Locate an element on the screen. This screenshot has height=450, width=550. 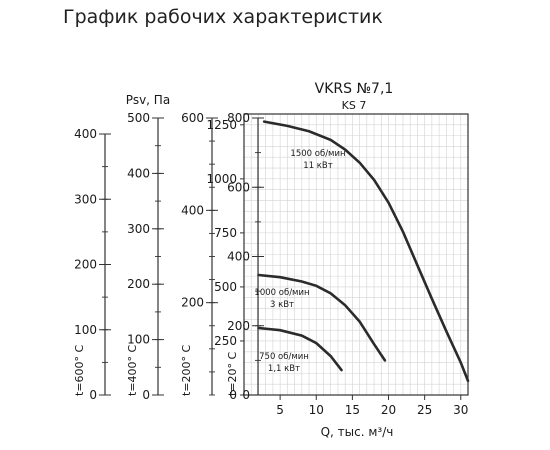
series-label-speed: 1500 об/мин is located at coordinates (317, 154).